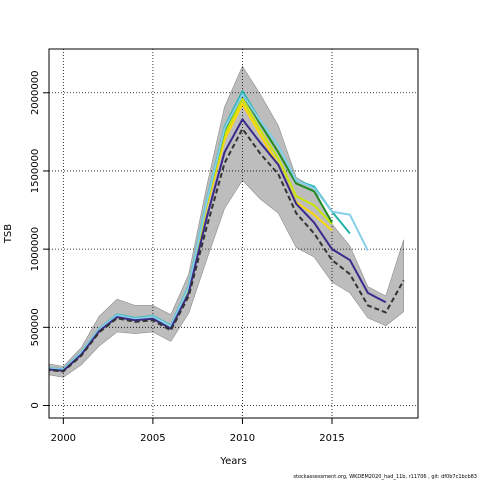  I want to click on y-tick-label: 2000000, so click(35, 93).